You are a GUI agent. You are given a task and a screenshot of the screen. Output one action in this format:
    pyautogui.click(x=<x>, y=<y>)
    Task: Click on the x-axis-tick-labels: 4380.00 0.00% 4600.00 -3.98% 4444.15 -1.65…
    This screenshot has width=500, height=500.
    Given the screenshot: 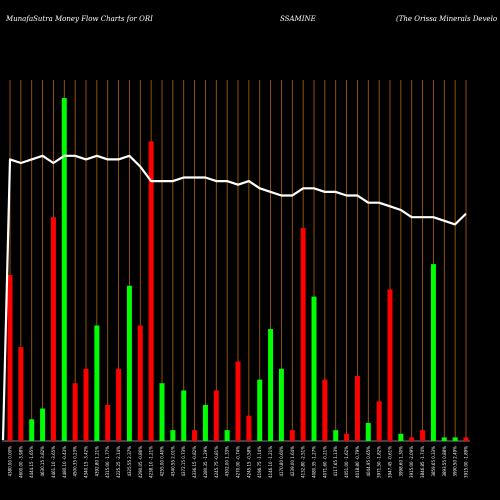 What is the action you would take?
    pyautogui.click(x=238, y=462)
    